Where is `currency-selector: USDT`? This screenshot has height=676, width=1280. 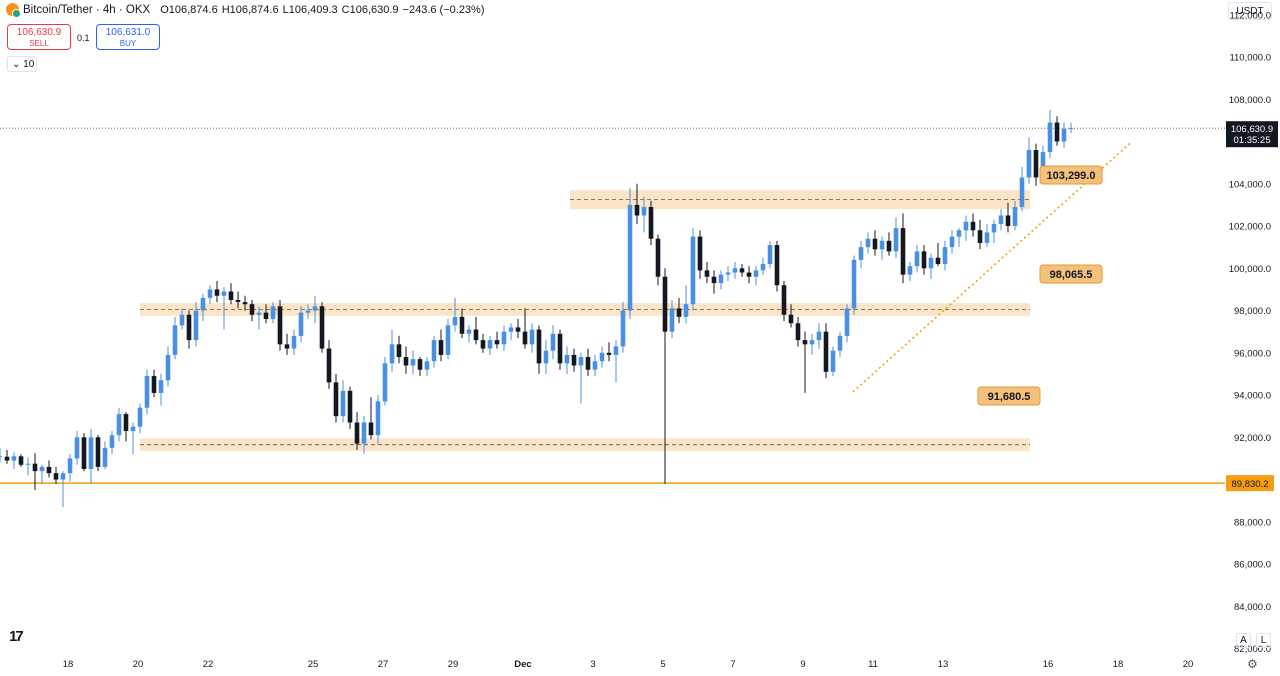
currency-selector: USDT is located at coordinates (1250, 11).